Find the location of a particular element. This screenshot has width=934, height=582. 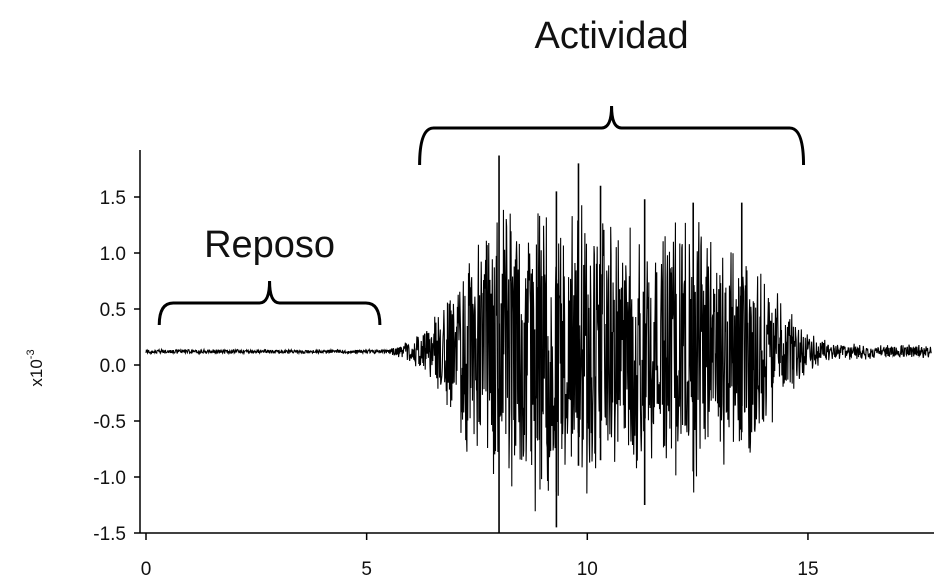

y-axis-label: x10-3 is located at coordinates (35, 367).